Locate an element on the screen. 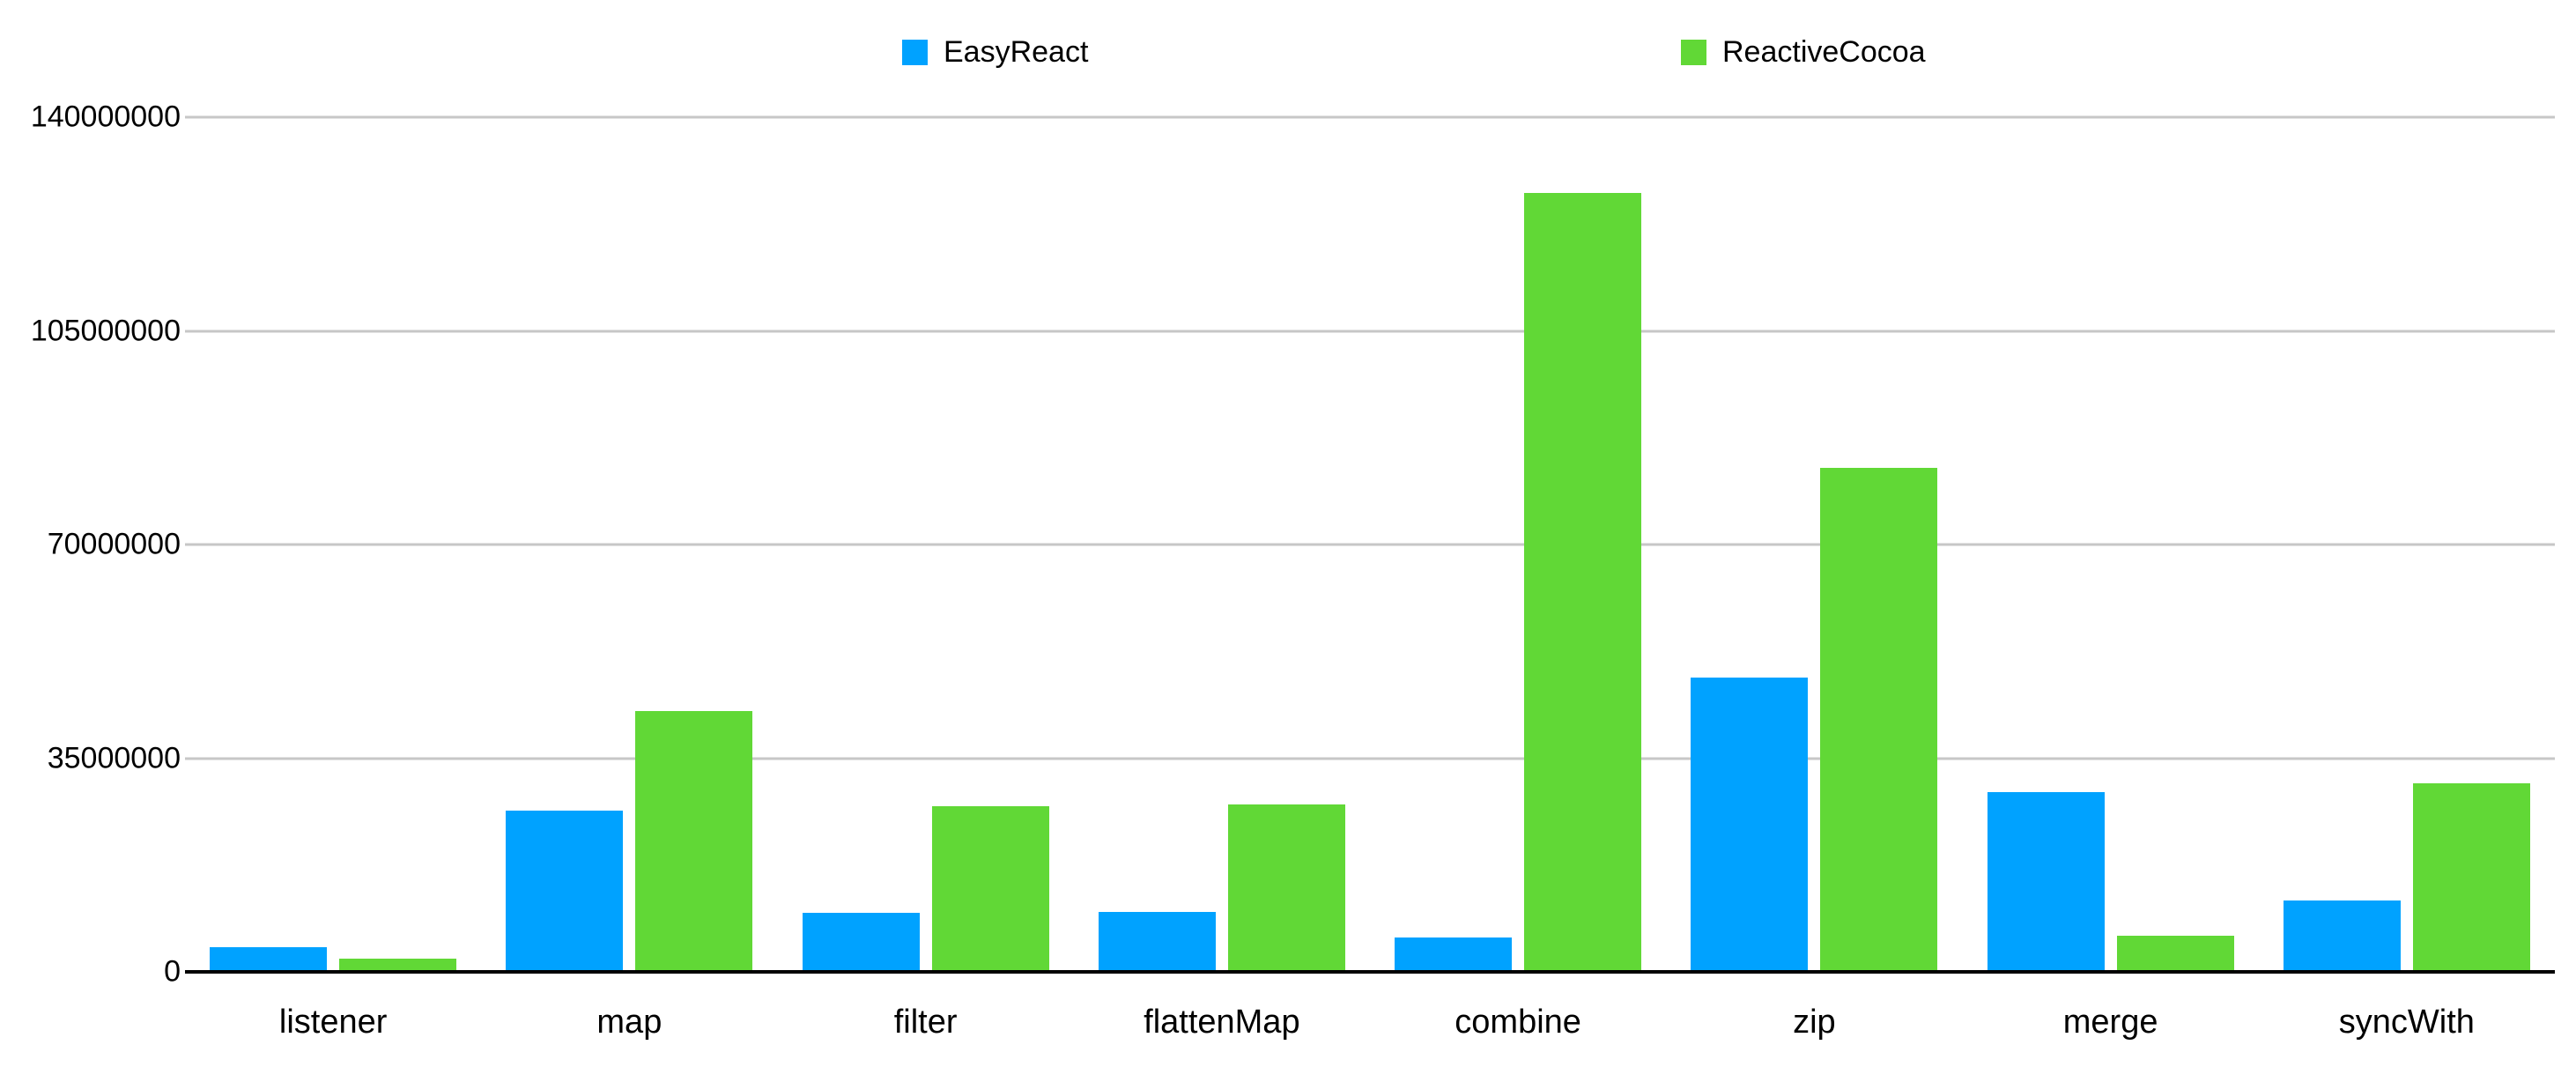 The height and width of the screenshot is (1082, 2576). bar-reactivecocoa-listener is located at coordinates (398, 965).